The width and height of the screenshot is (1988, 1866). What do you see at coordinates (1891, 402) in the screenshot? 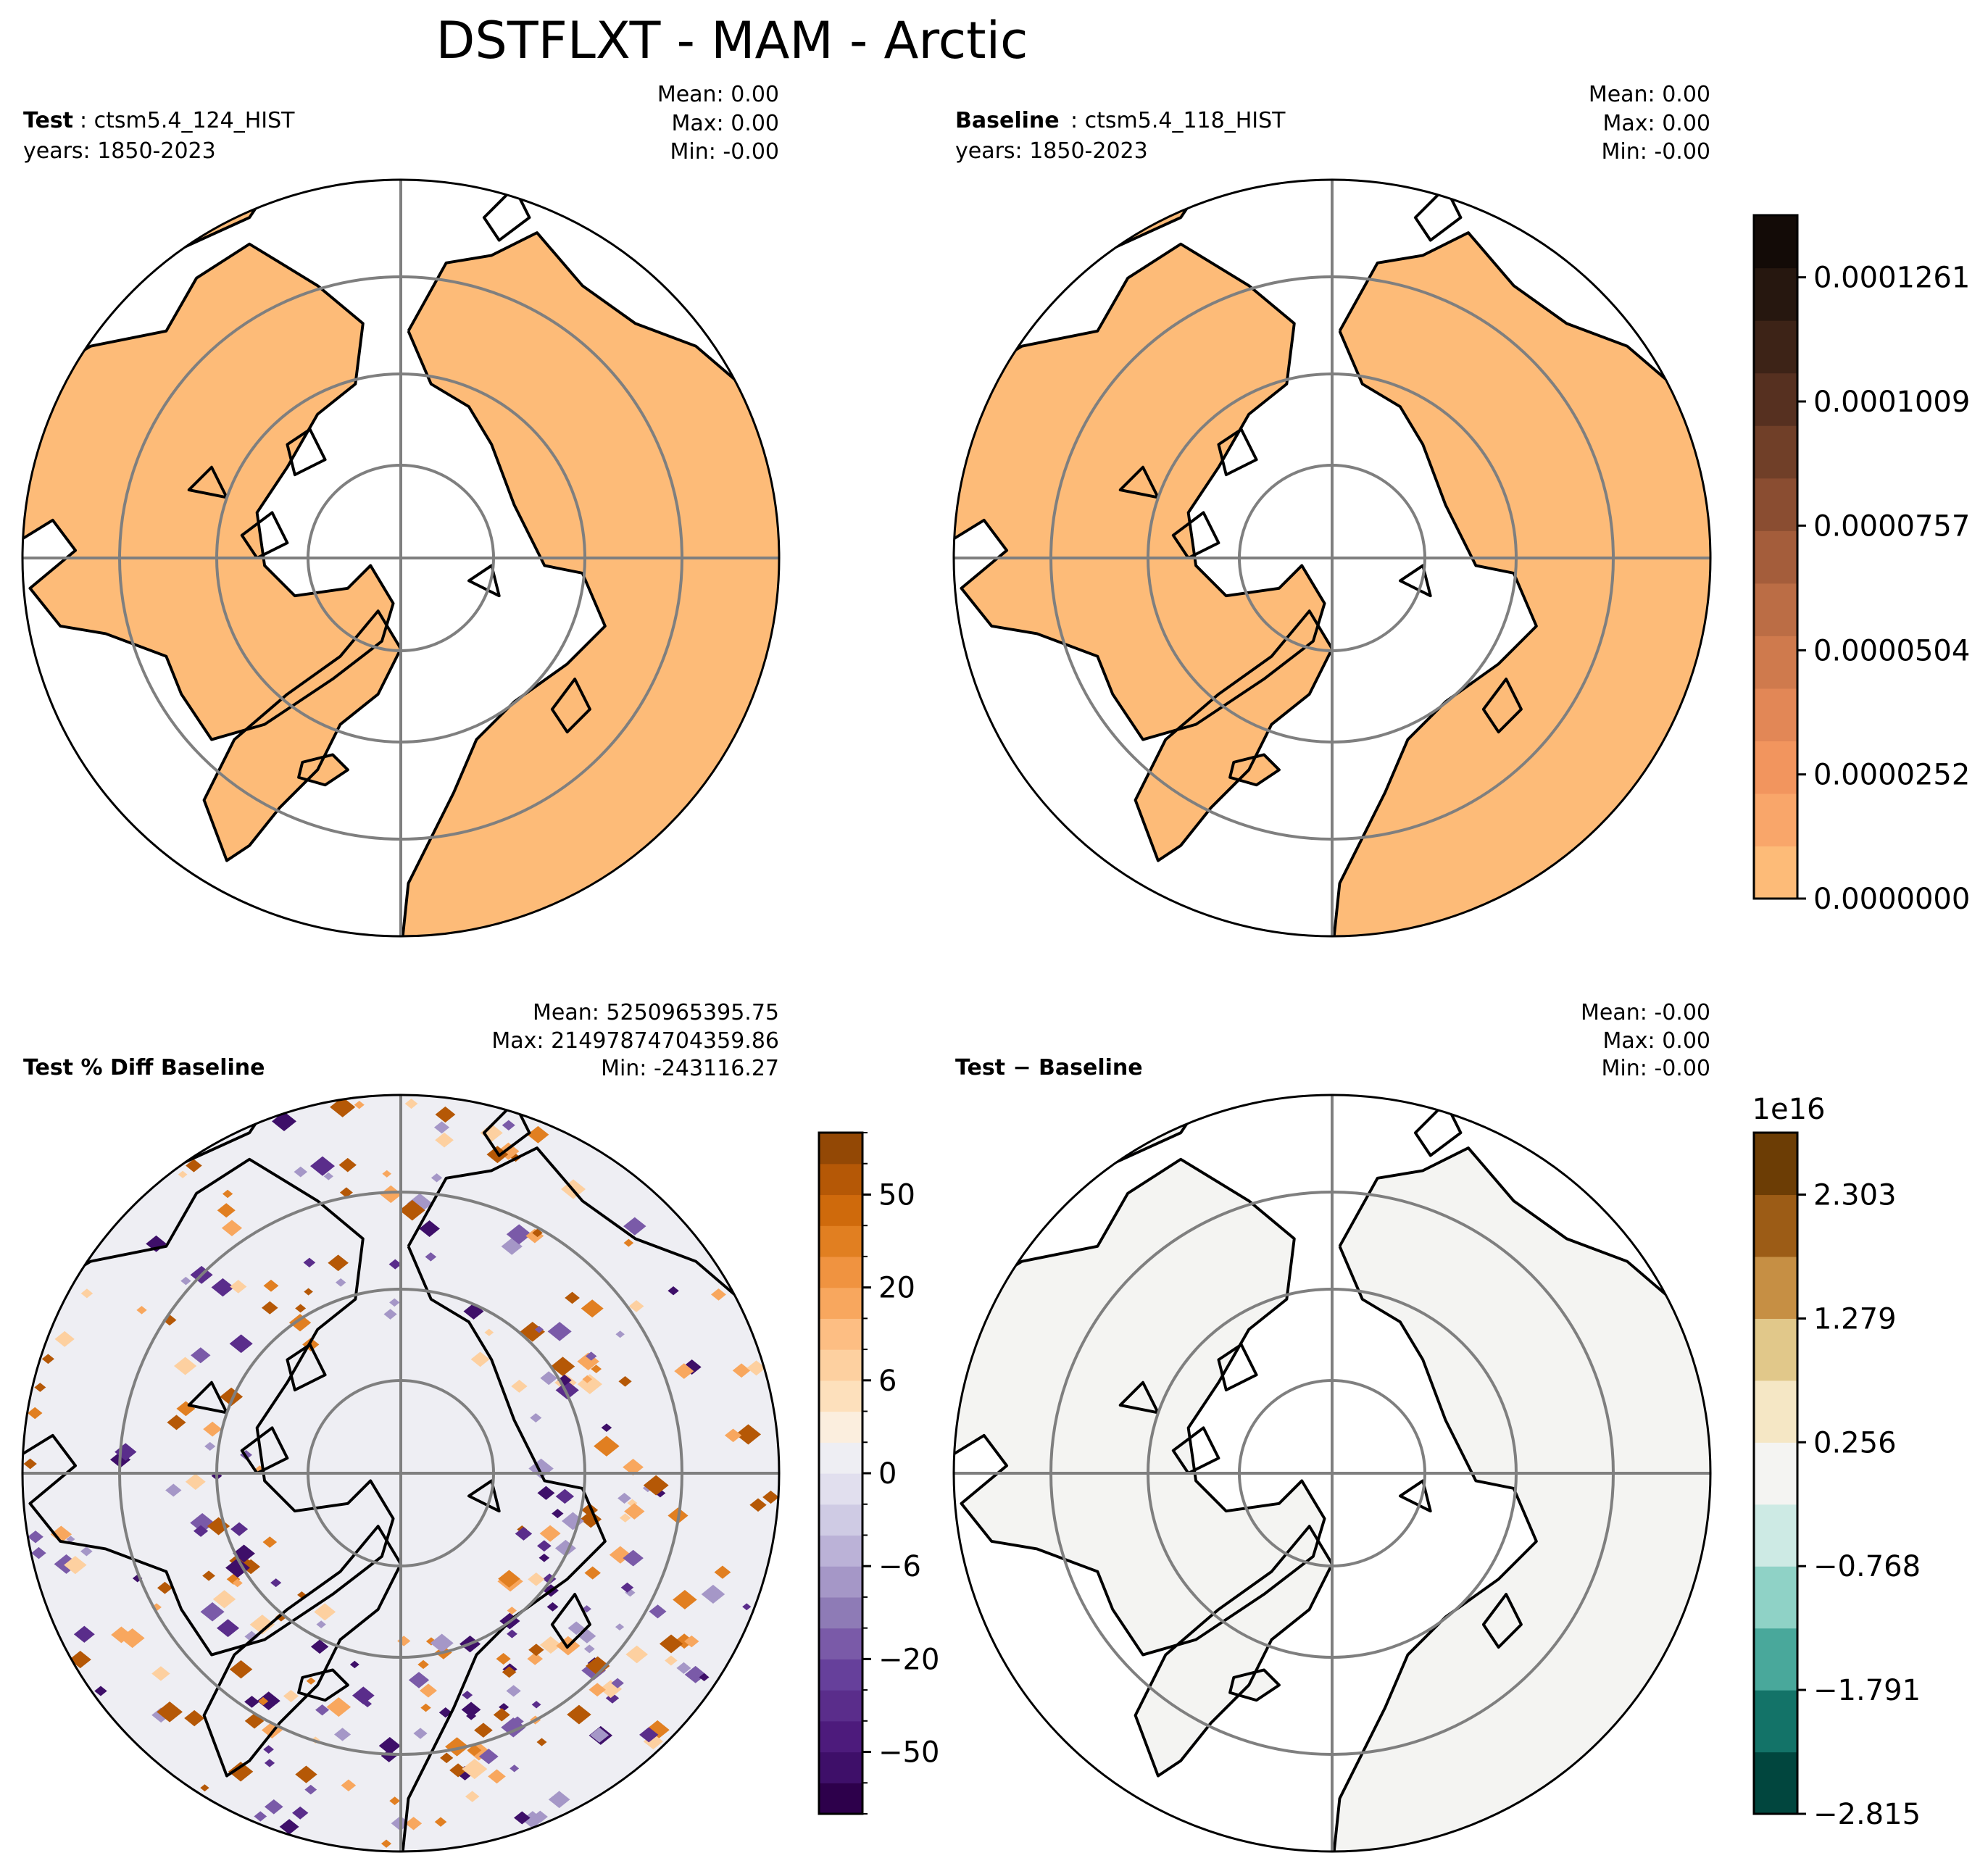
I see `colorbar-abs-tick-label: 0.0001009` at bounding box center [1891, 402].